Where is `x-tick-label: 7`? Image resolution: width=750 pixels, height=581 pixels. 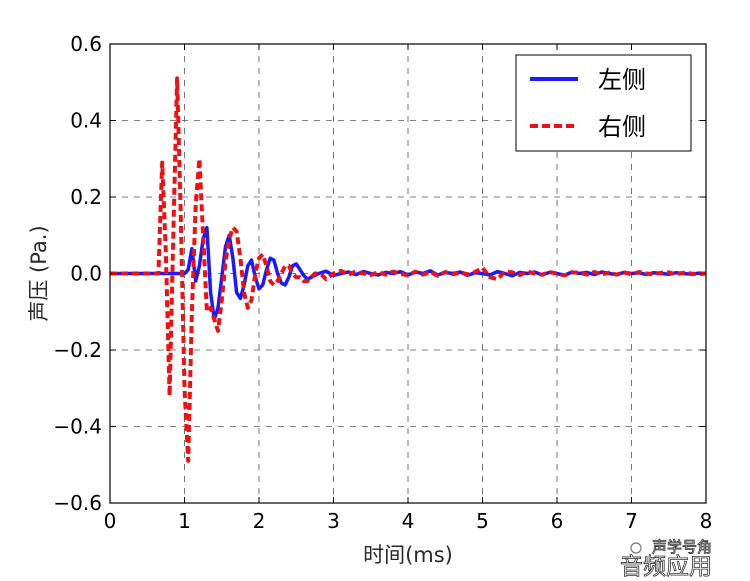 x-tick-label: 7 is located at coordinates (631, 521).